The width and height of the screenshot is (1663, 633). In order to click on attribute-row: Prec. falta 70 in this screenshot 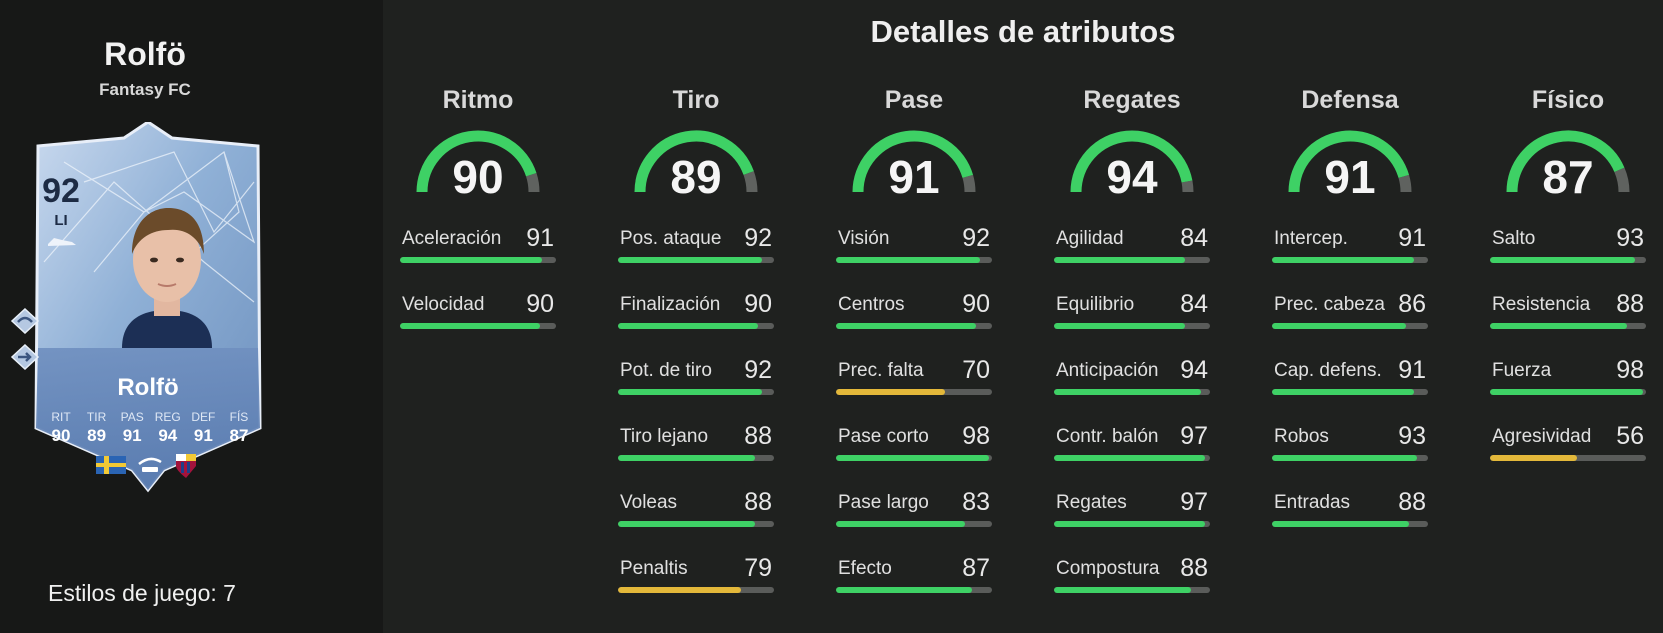, I will do `click(914, 381)`.